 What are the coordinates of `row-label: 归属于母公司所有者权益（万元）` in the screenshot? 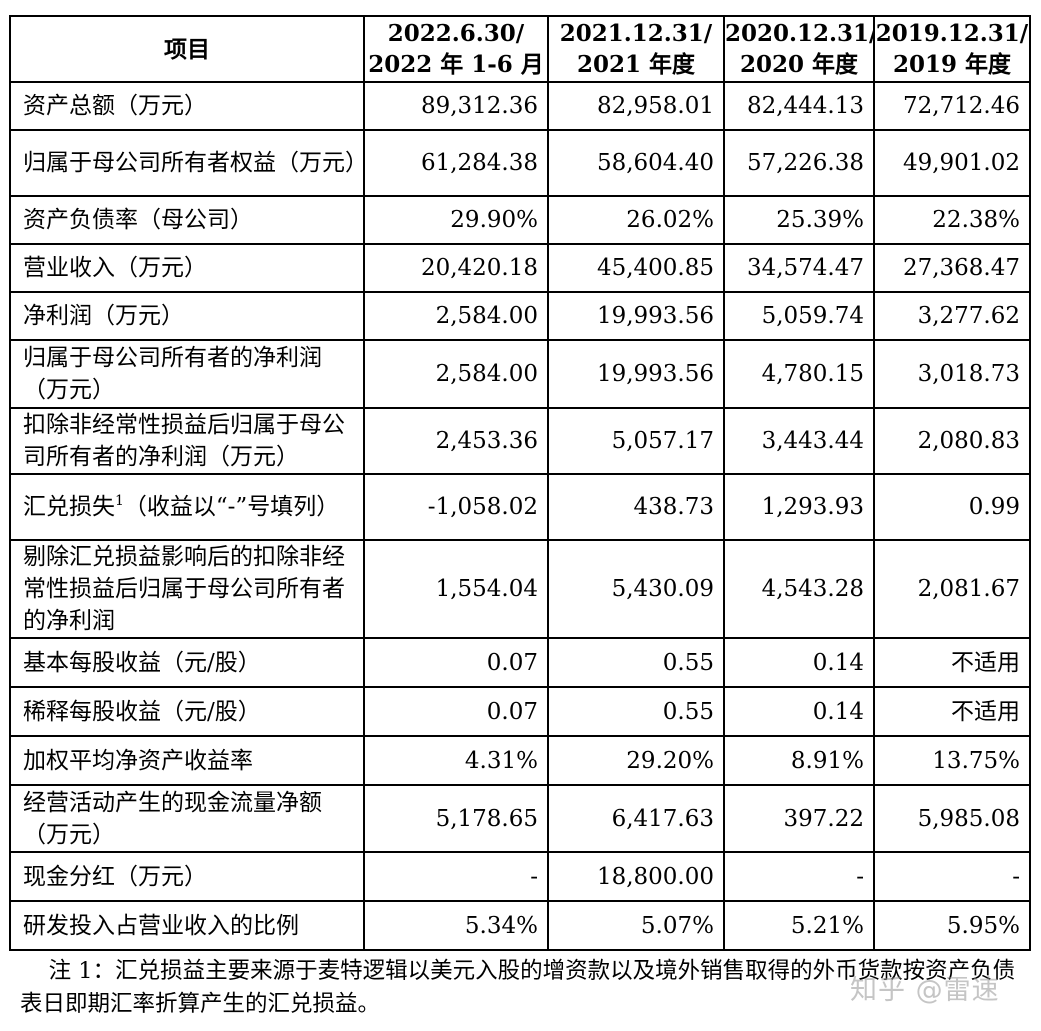 It's located at (187, 163).